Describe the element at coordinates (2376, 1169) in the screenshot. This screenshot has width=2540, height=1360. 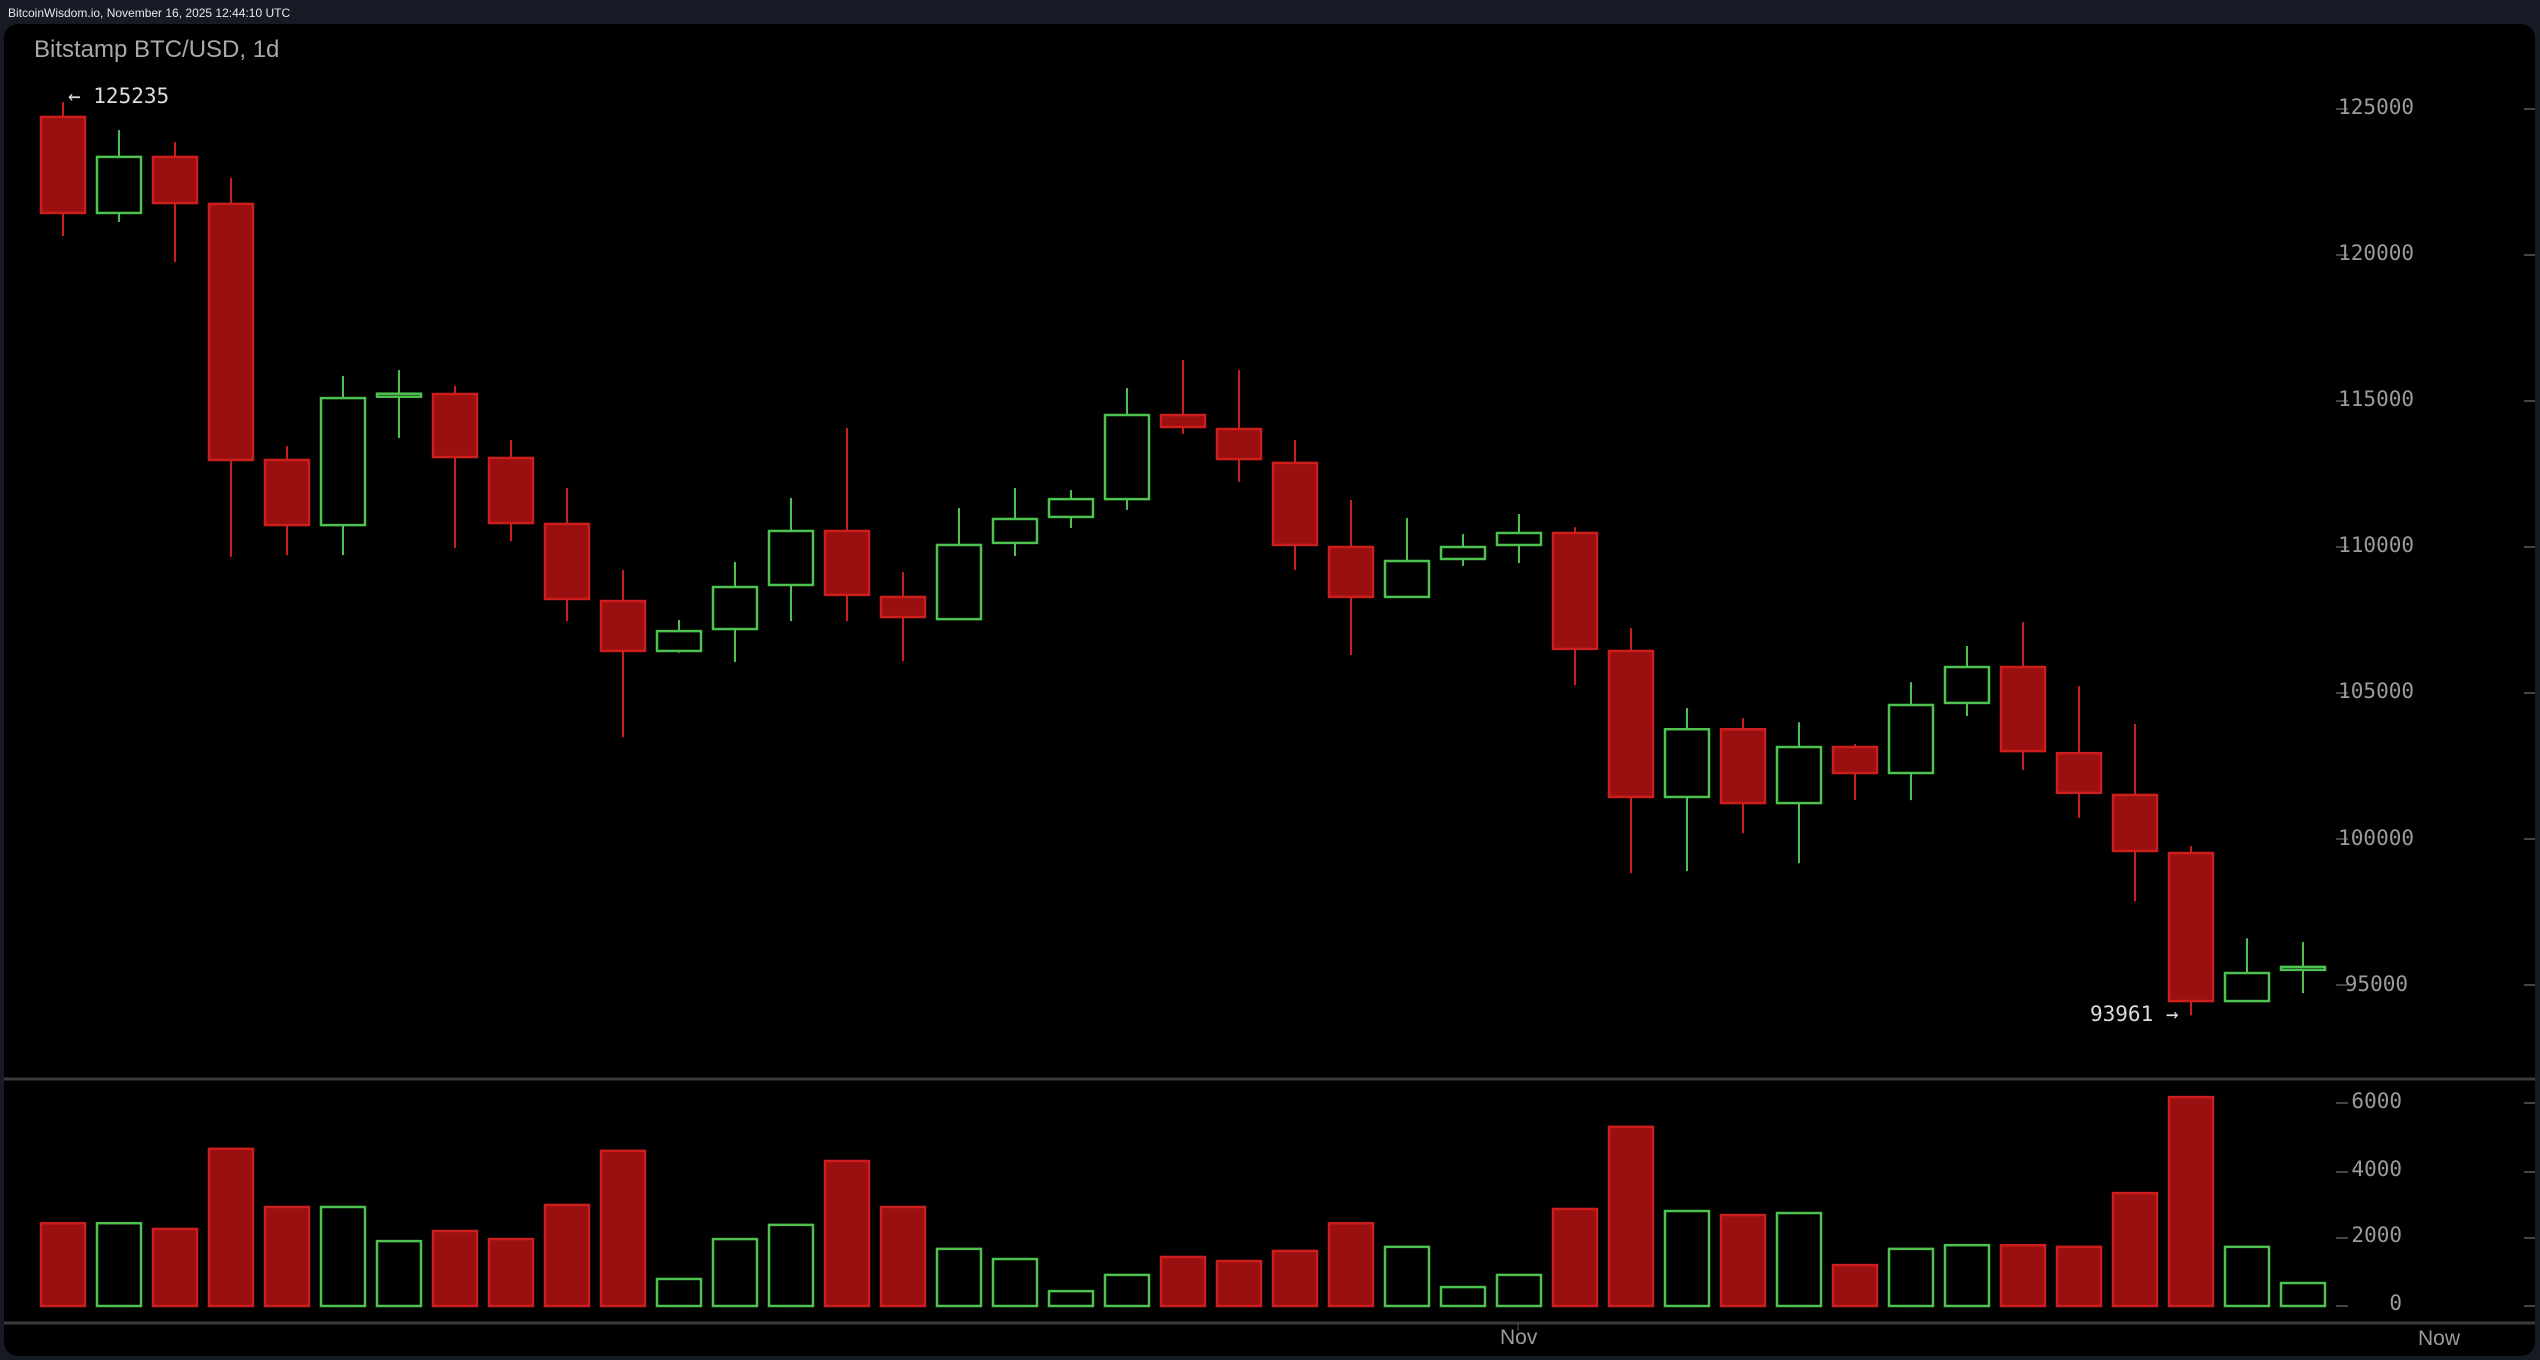
I see `volume-label-4000: 4000` at that location.